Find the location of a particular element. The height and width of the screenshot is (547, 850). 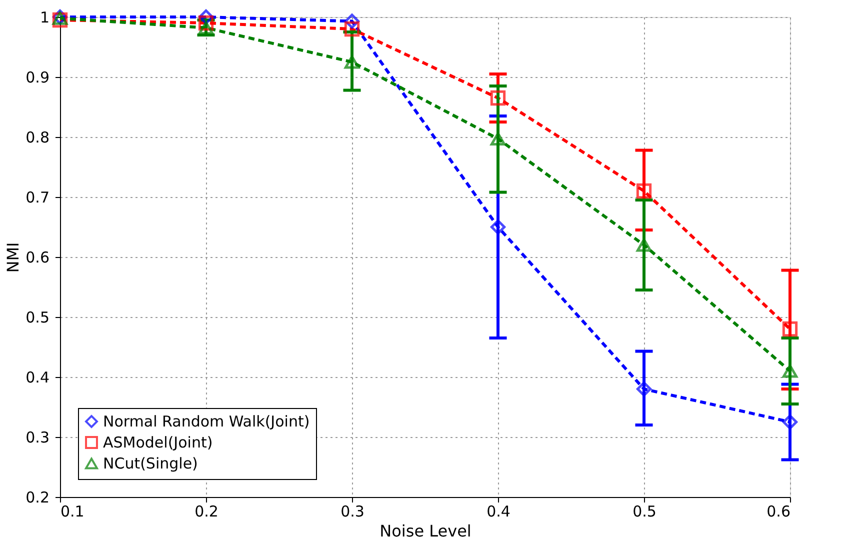

x-tick-label: 0.5 is located at coordinates (644, 511).